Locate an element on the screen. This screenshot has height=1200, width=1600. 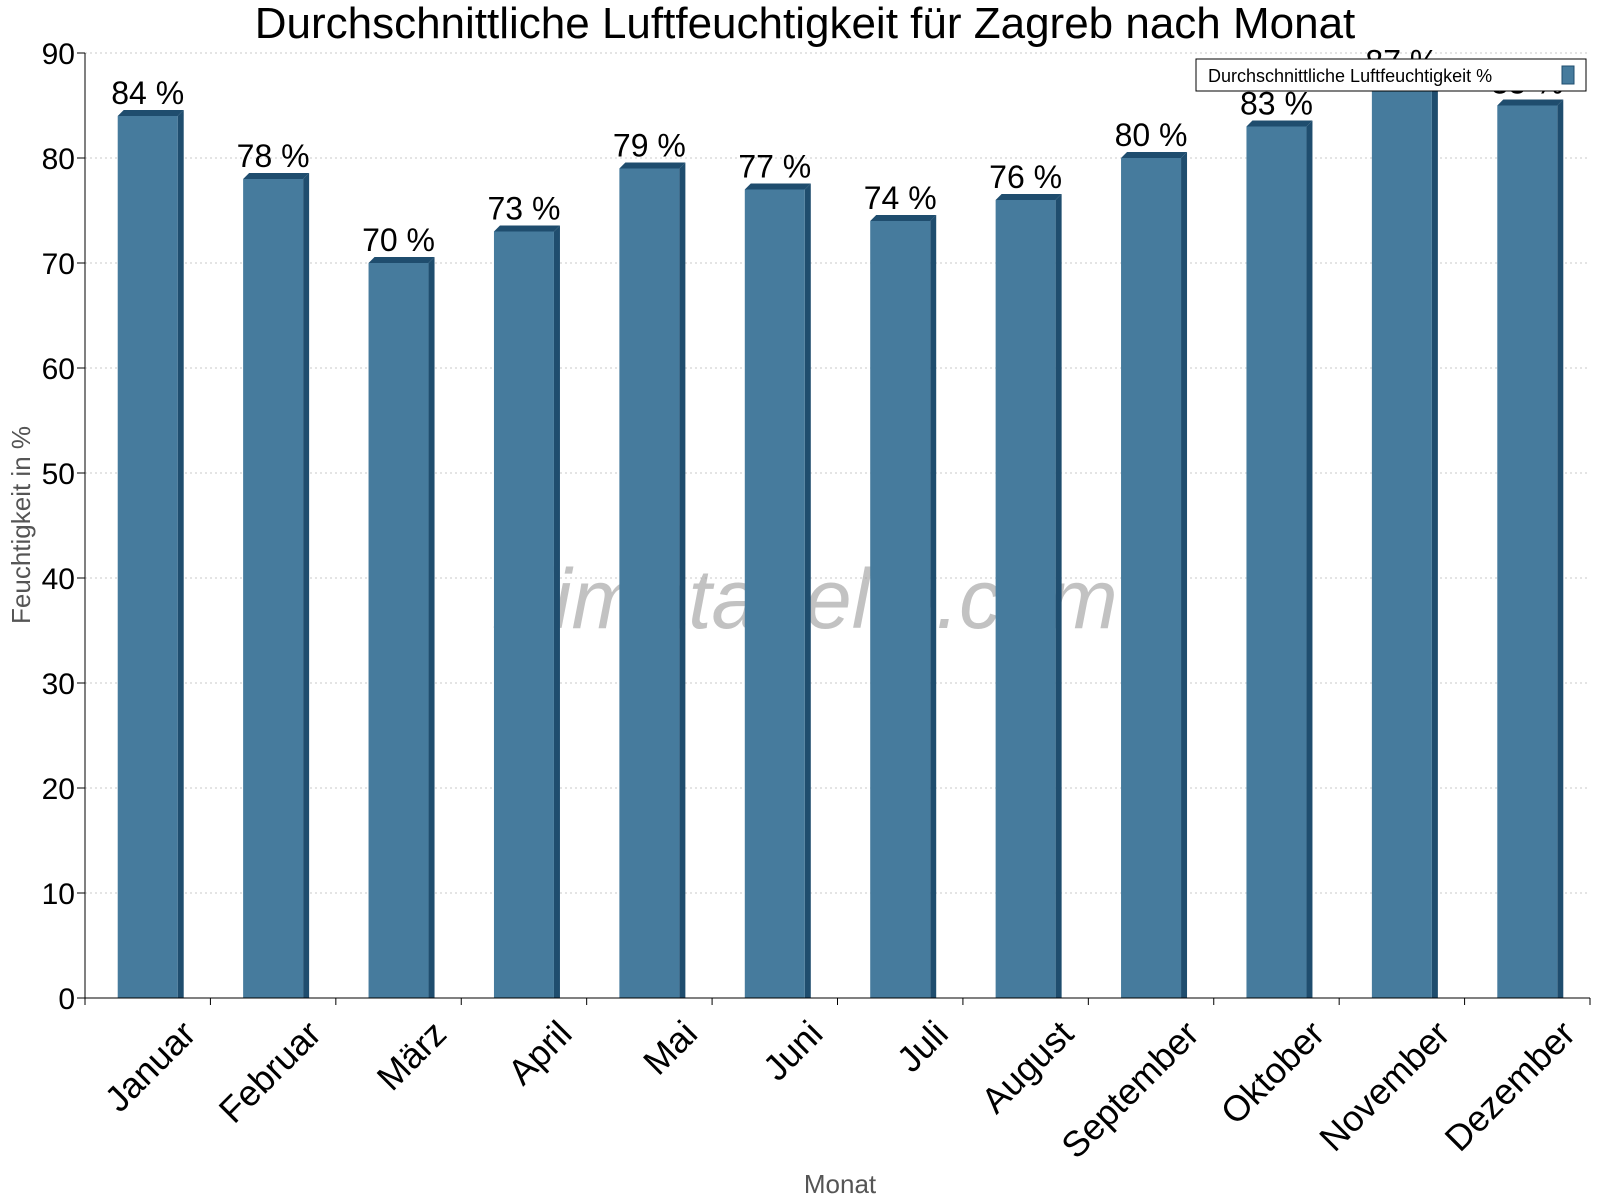
x-tick-label: April is located at coordinates (540, 1053).